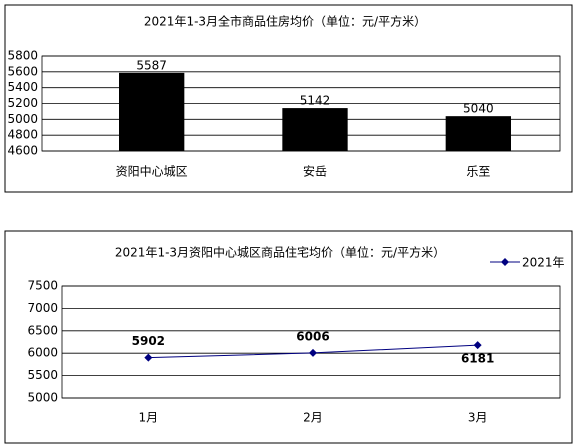 Image resolution: width=577 pixels, height=448 pixels. Describe the element at coordinates (42, 308) in the screenshot. I see `y-tick-label: 7000` at that location.